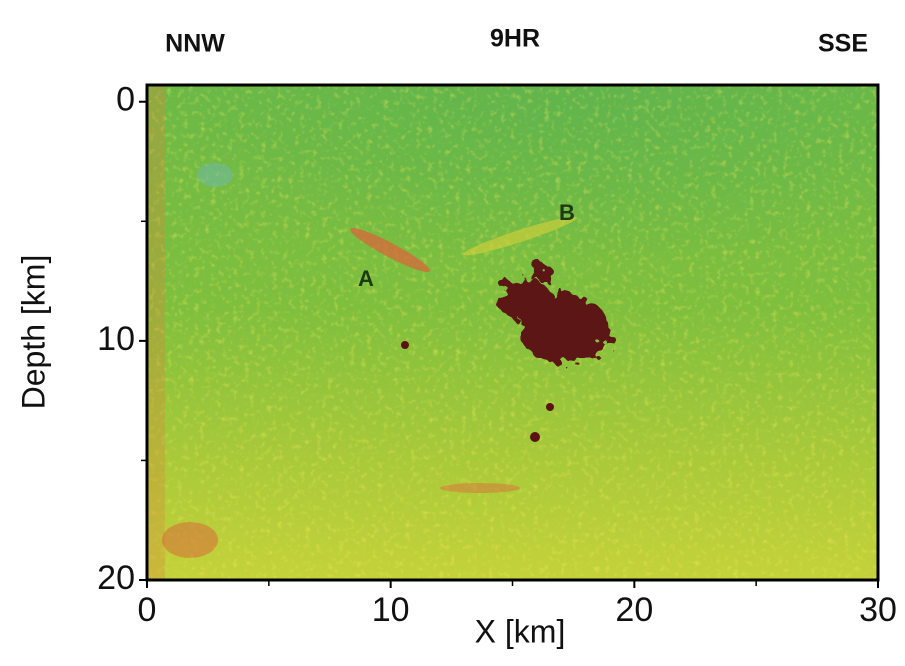 This screenshot has height=666, width=905. Describe the element at coordinates (125, 100) in the screenshot. I see `y-tick-label: 0` at that location.